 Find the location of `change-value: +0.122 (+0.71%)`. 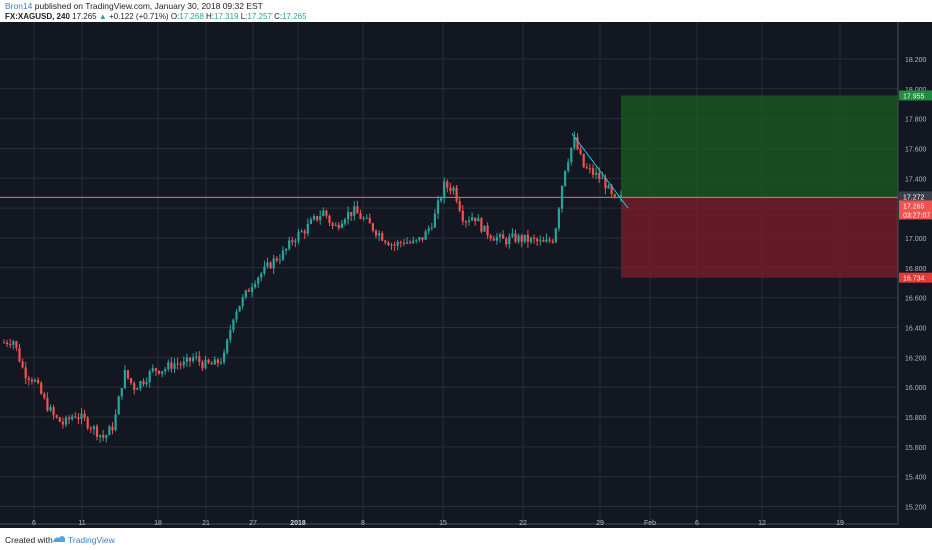

change-value: +0.122 (+0.71%) is located at coordinates (139, 16).